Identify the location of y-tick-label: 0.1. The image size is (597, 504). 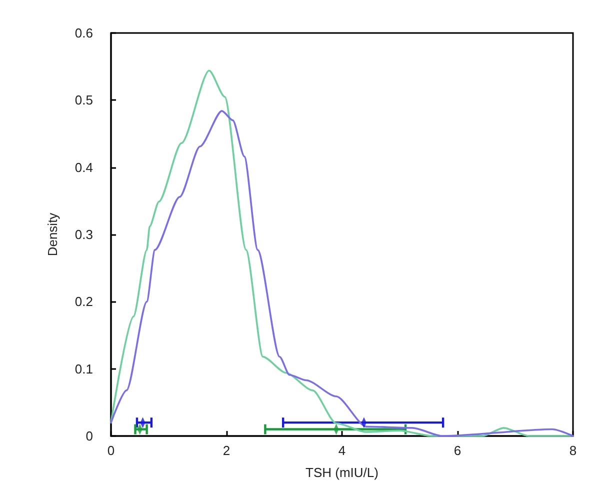
(83, 368).